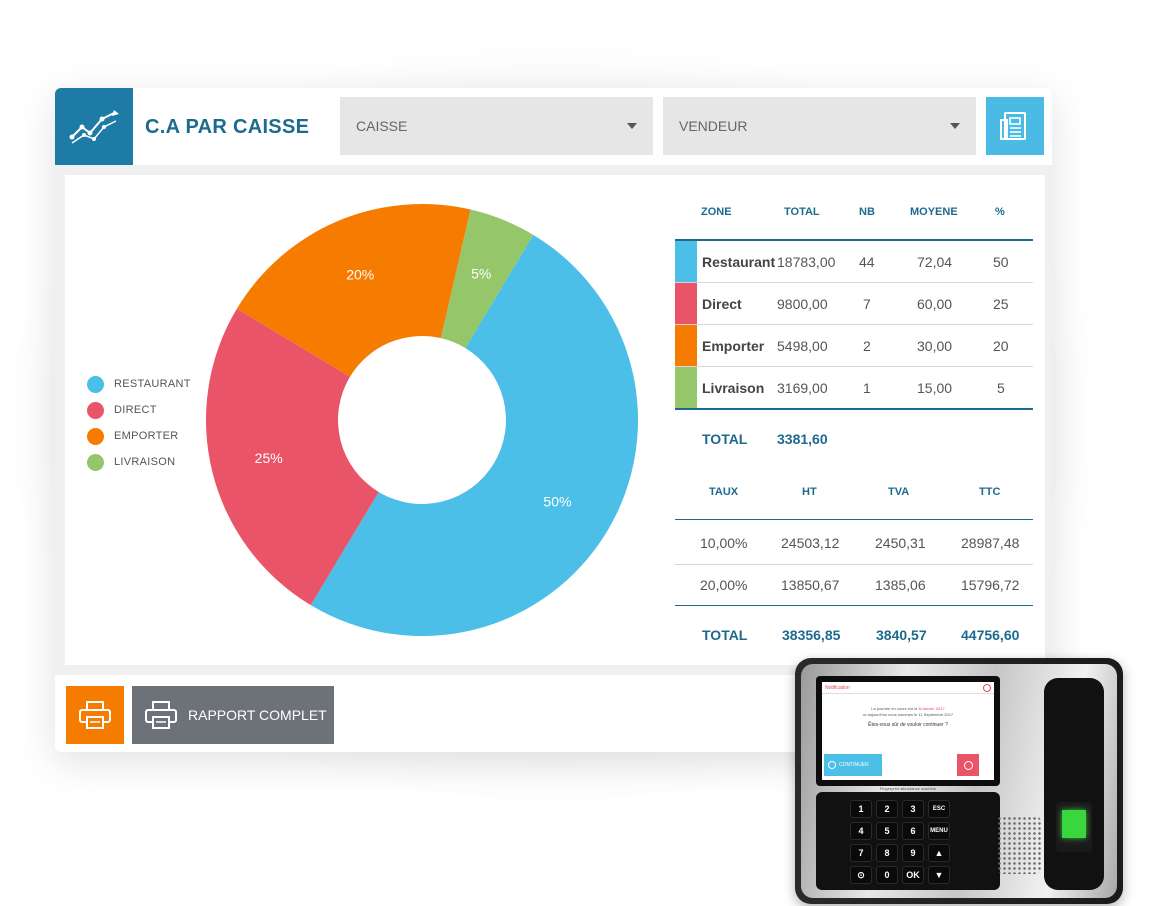 Image resolution: width=1176 pixels, height=906 pixels. What do you see at coordinates (939, 831) in the screenshot?
I see `keypad-key: MENU` at bounding box center [939, 831].